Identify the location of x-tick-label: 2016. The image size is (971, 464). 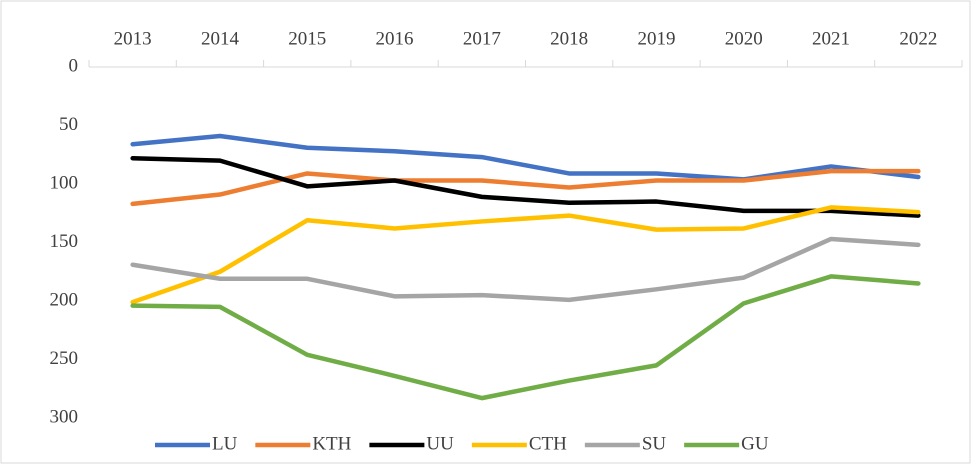
(395, 38).